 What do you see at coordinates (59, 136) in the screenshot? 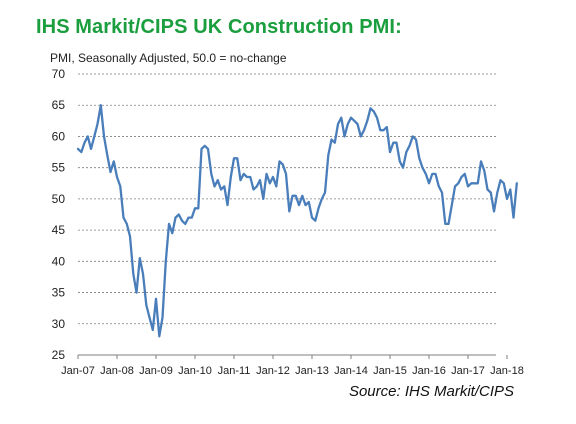
I see `y-tick-label: 60` at bounding box center [59, 136].